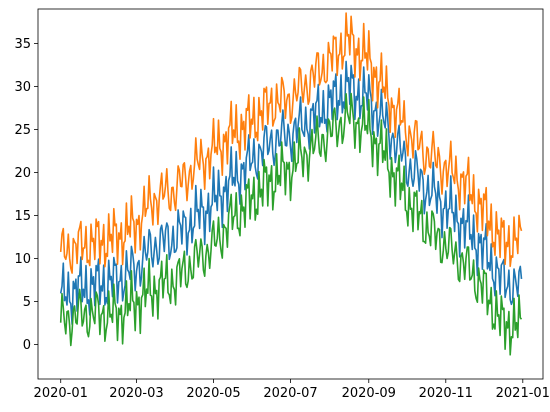 Image resolution: width=550 pixels, height=412 pixels. I want to click on x-tick-label: 2020-07, so click(290, 393).